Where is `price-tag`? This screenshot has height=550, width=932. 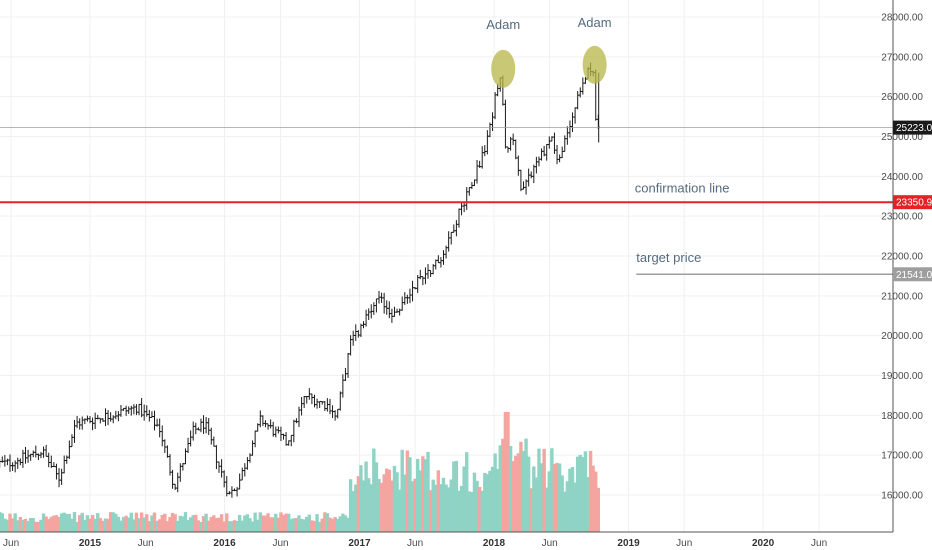 price-tag is located at coordinates (912, 127).